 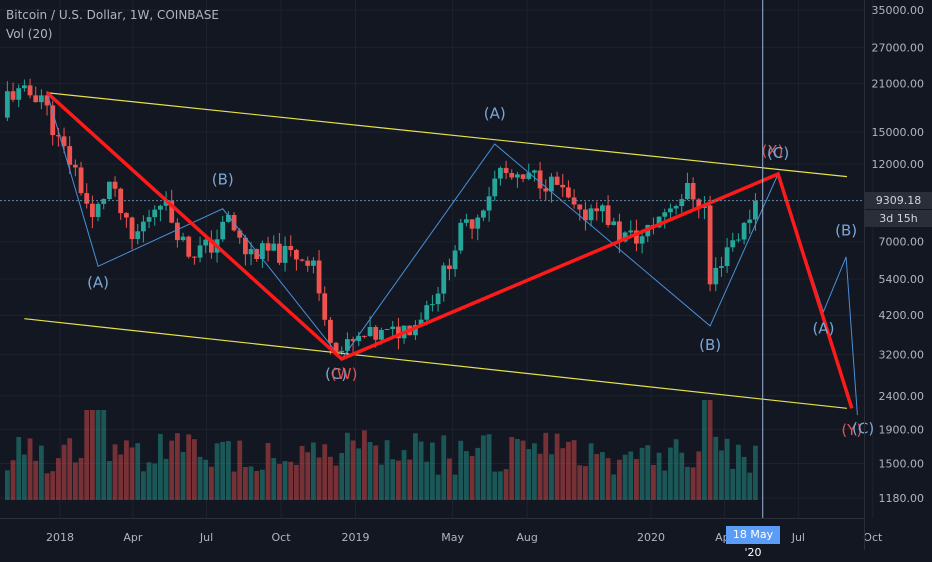 I want to click on time-tick-label: Jul, so click(x=798, y=537).